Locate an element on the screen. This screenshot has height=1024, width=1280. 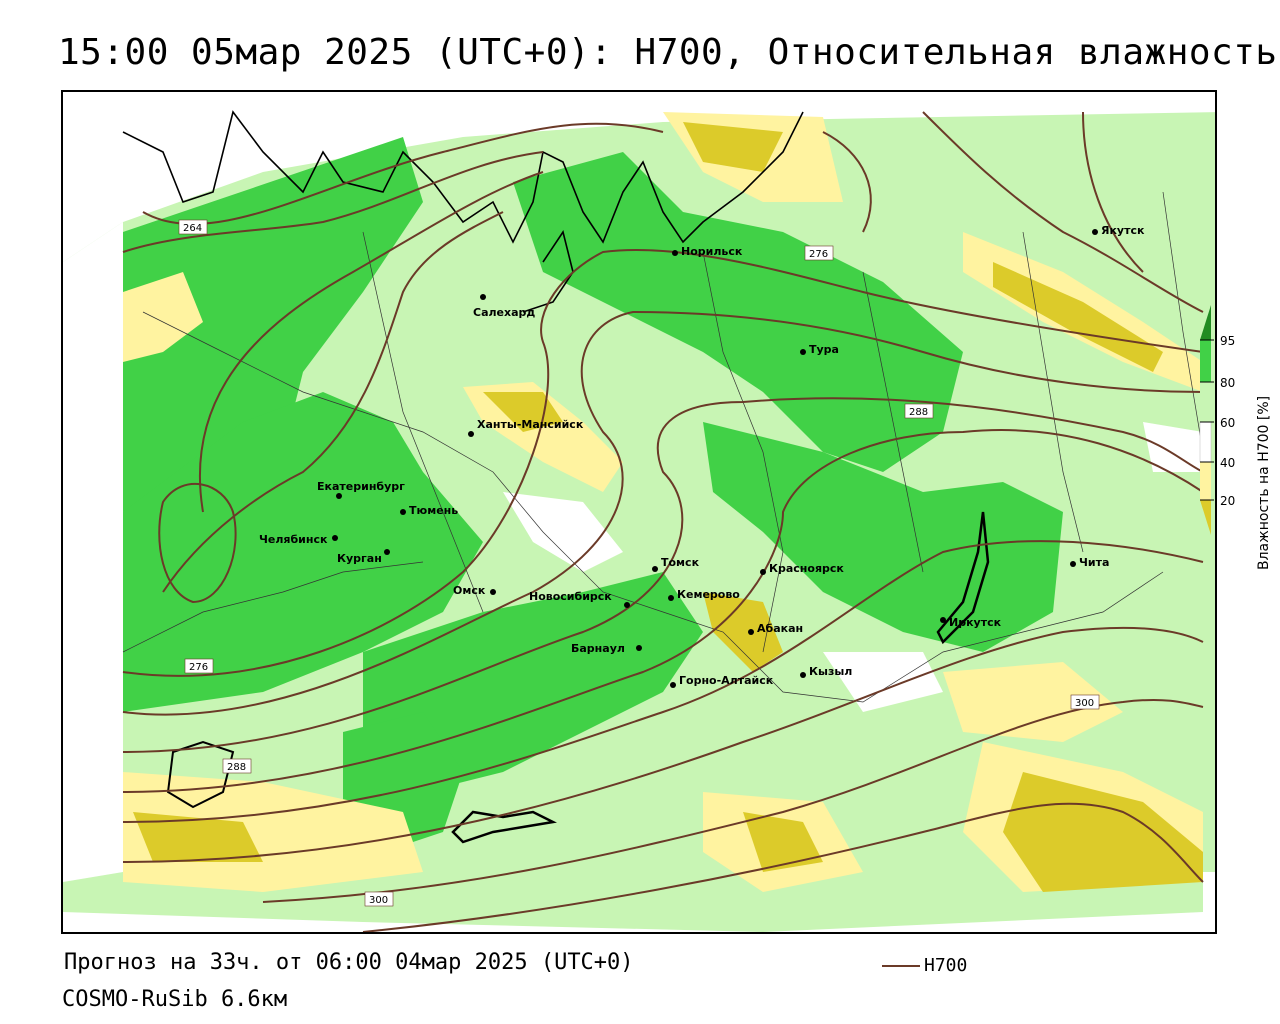
city-label: Чита is located at coordinates (1094, 562).